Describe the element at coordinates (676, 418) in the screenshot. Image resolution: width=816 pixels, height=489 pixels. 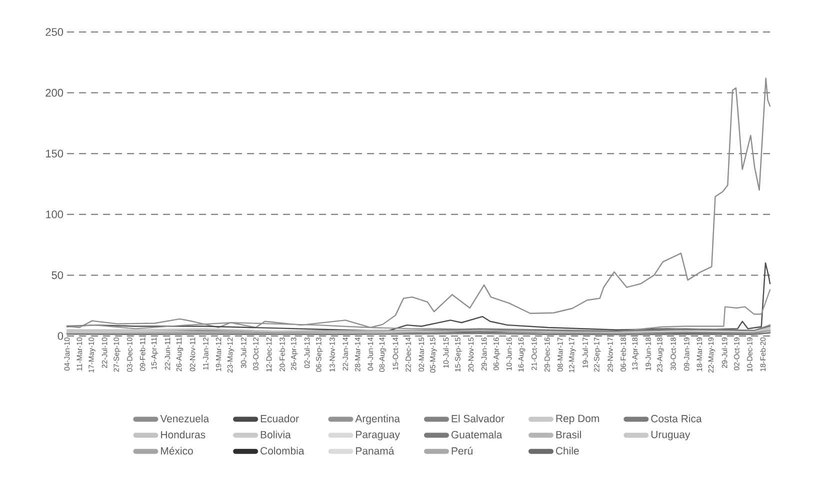
I see `legend-label: Costa Rica` at that location.